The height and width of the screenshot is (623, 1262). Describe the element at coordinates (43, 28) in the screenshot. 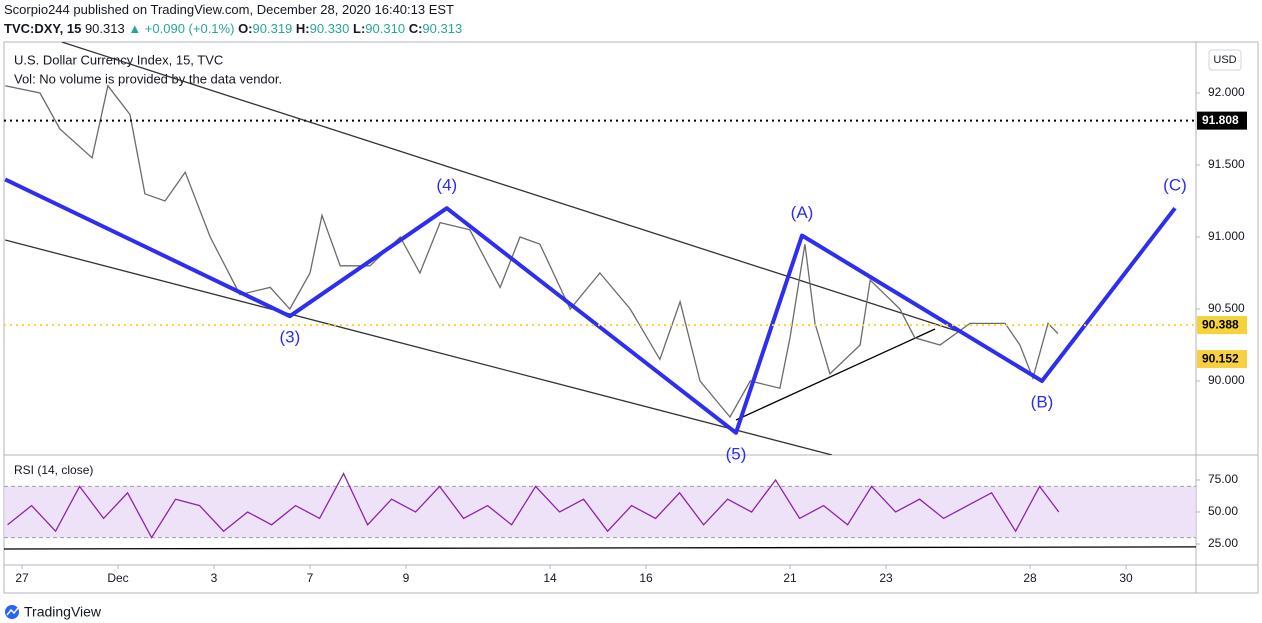

I see `symbol: TVC:DXY, 15` at that location.